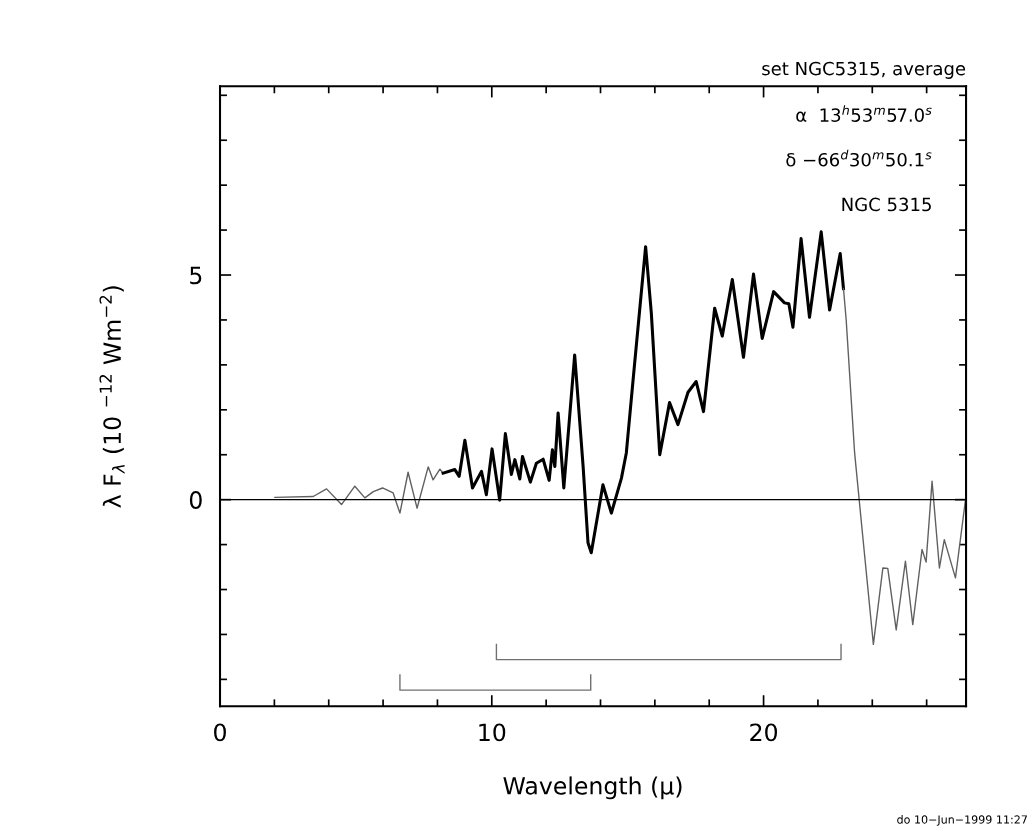  Describe the element at coordinates (592, 788) in the screenshot. I see `x-axis-title: Wavelength (μ)` at that location.